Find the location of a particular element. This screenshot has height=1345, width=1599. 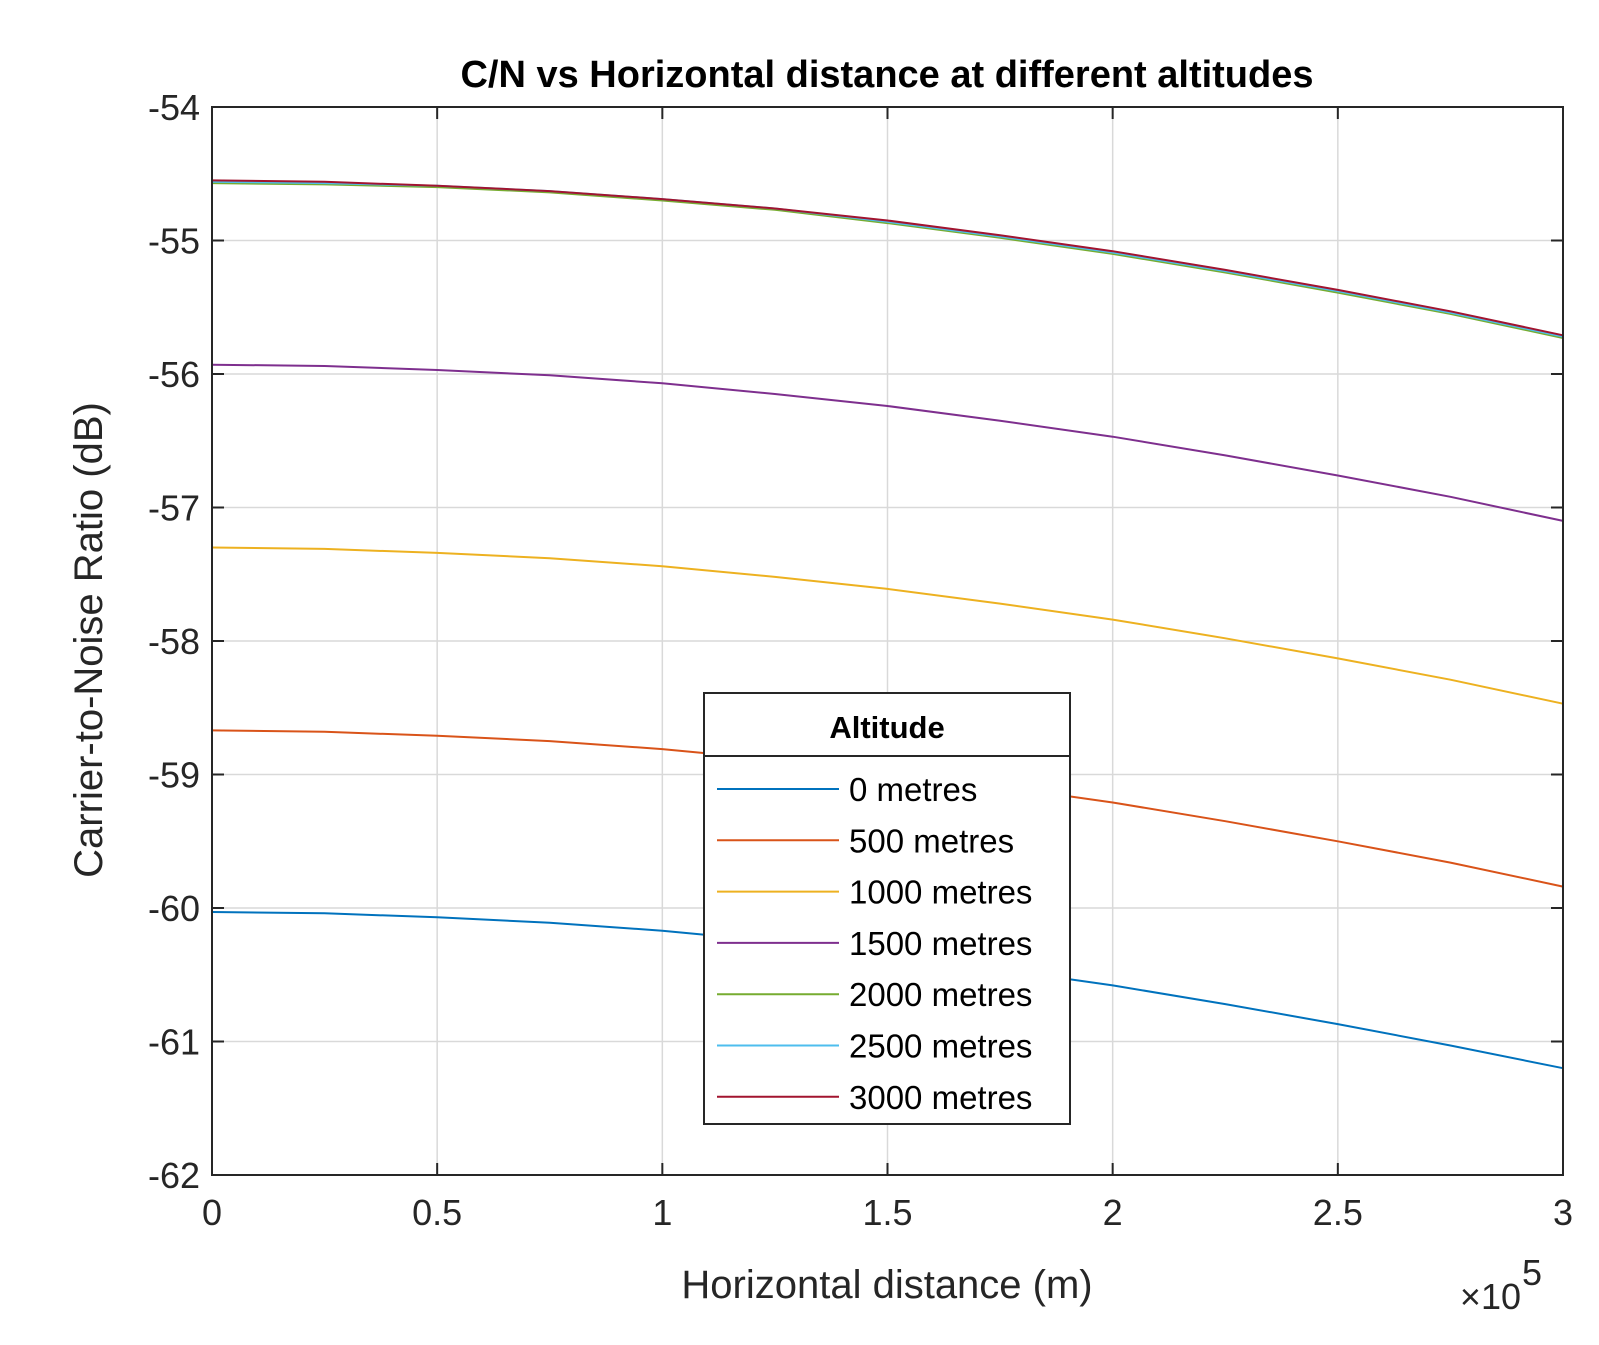

legend-label: 1500 metres is located at coordinates (940, 943).